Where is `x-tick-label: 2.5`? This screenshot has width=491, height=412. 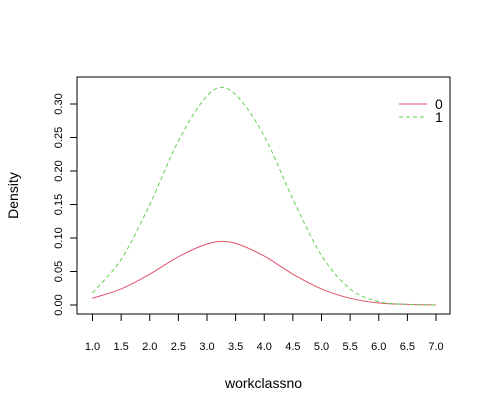 x-tick-label: 2.5 is located at coordinates (178, 347).